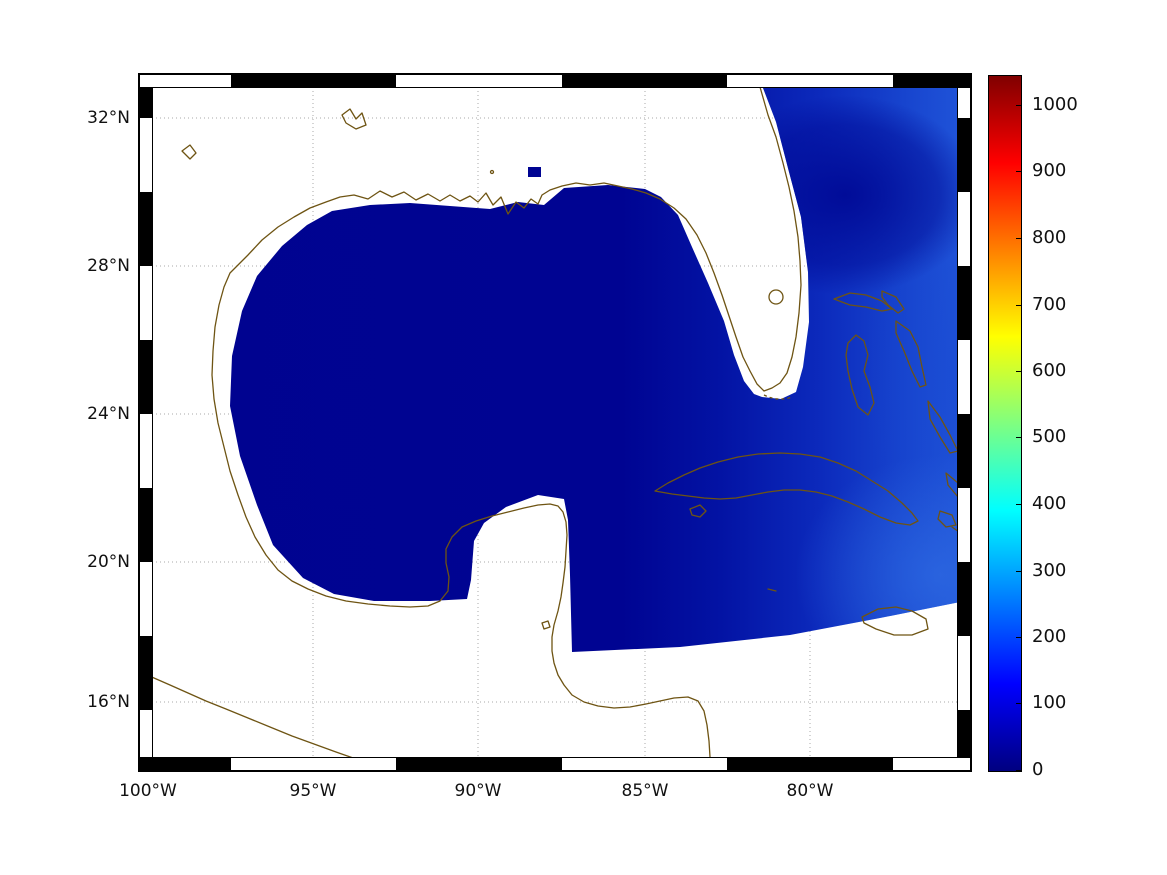 The width and height of the screenshot is (1167, 875). I want to click on colorbar, so click(1005, 423).